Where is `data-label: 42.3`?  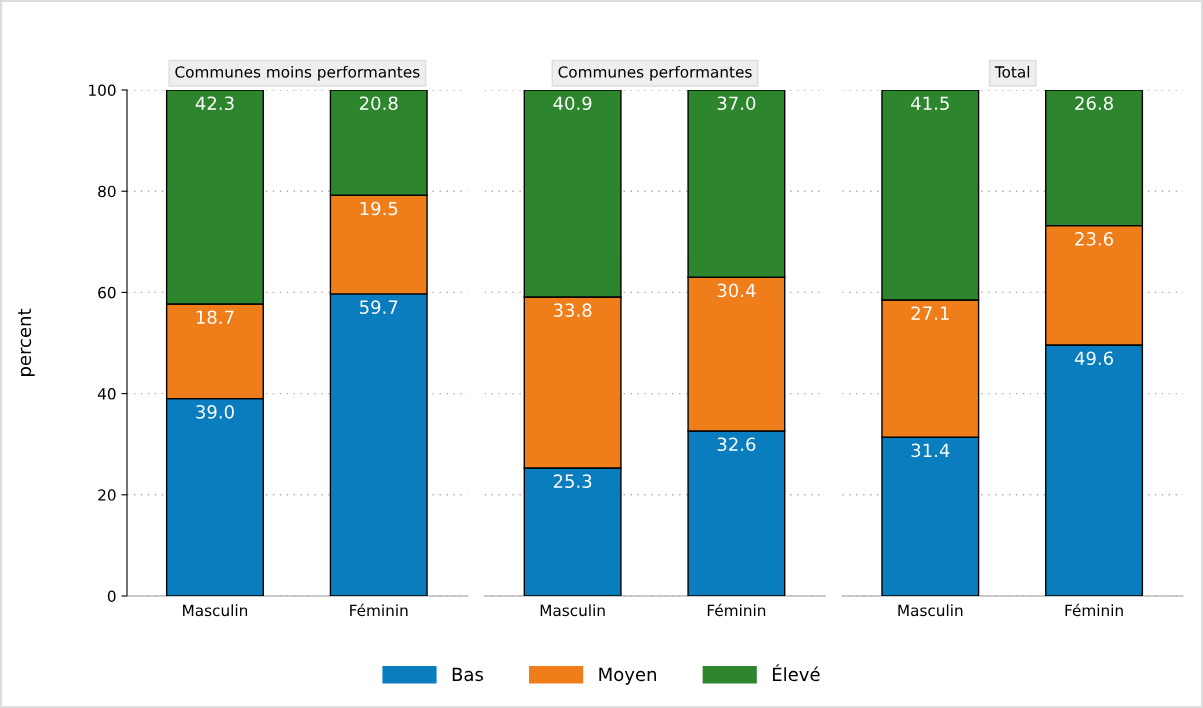 data-label: 42.3 is located at coordinates (214, 103).